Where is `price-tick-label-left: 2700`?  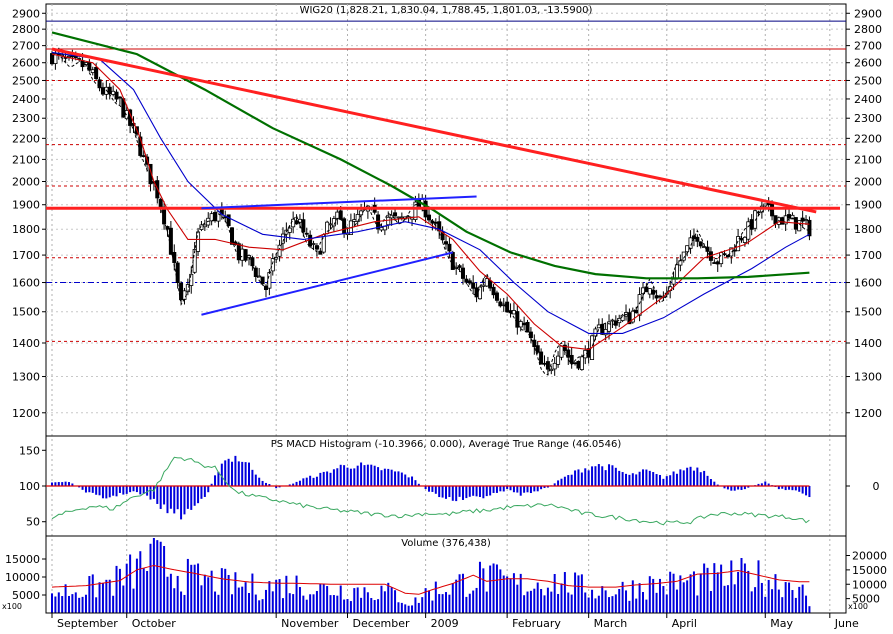 price-tick-label-left: 2700 is located at coordinates (26, 46).